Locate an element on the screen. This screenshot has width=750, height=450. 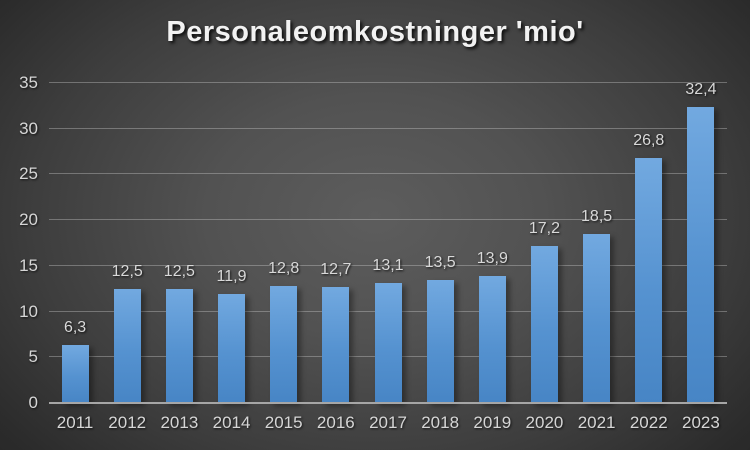
x-tick-label: 2017 is located at coordinates (388, 422).